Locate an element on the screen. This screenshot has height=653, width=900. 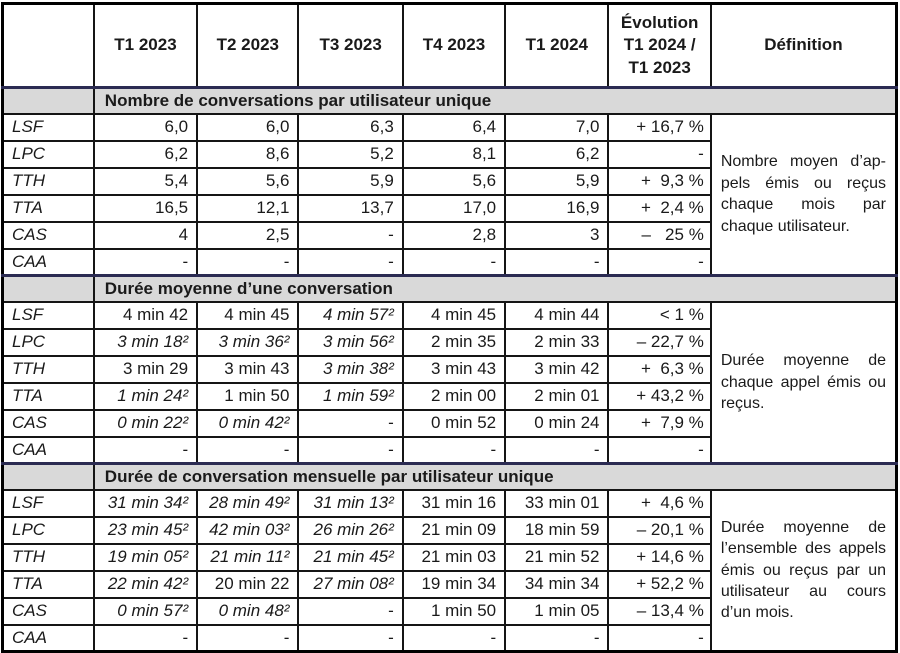
evolution-cell: – 25 % is located at coordinates (659, 235).